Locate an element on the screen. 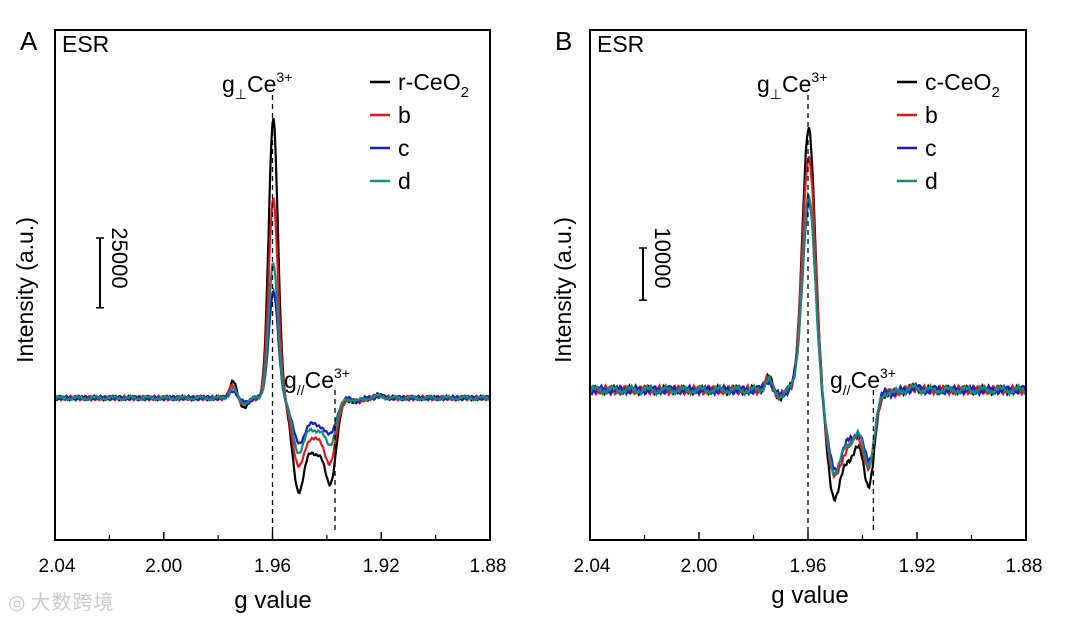 Image resolution: width=1080 pixels, height=621 pixels. panel-b-legend-label-1: c-CeO2 is located at coordinates (962, 85).